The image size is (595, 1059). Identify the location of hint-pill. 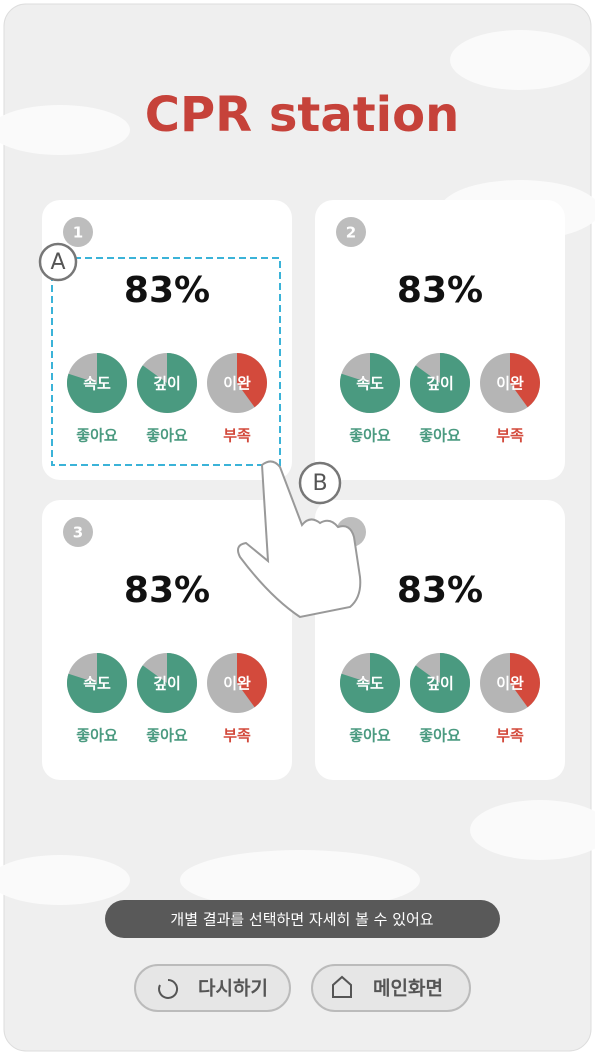
(302, 919).